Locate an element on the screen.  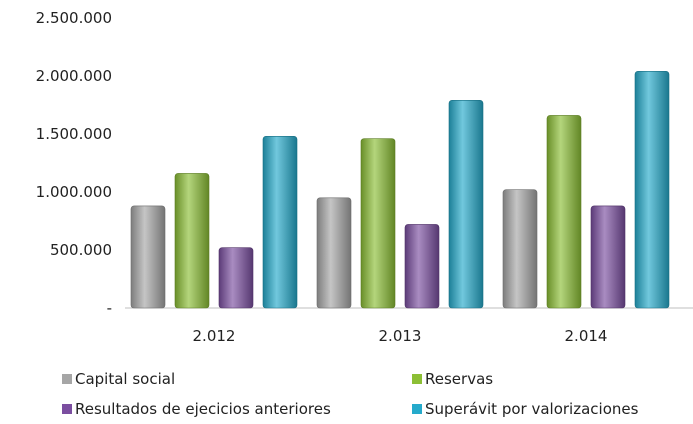
legend-label-resultados: Resultados de ejecicios anteriores is located at coordinates (203, 409).